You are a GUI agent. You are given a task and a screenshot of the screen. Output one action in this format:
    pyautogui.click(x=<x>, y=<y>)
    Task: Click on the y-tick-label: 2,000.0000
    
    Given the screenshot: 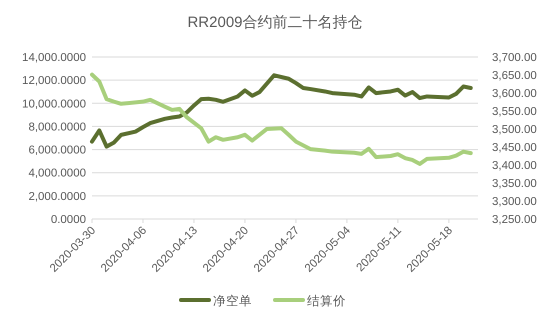 What is the action you would take?
    pyautogui.click(x=57, y=196)
    